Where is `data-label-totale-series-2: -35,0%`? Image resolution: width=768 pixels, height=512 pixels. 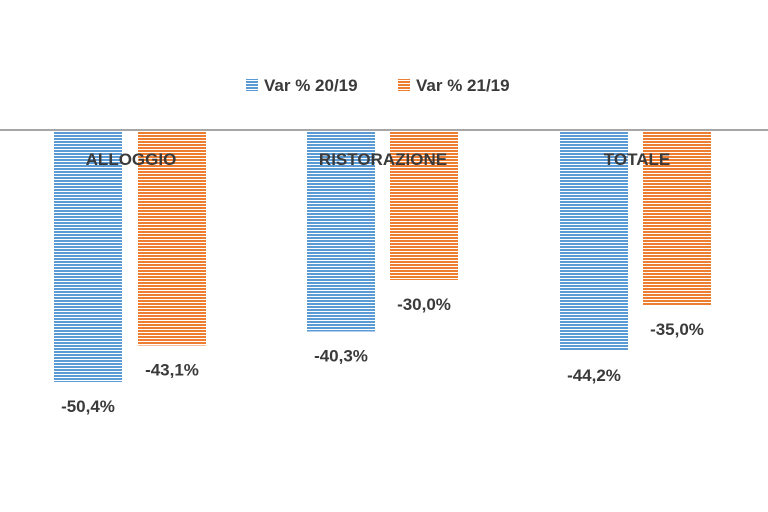
data-label-totale-series-2: -35,0% is located at coordinates (677, 329).